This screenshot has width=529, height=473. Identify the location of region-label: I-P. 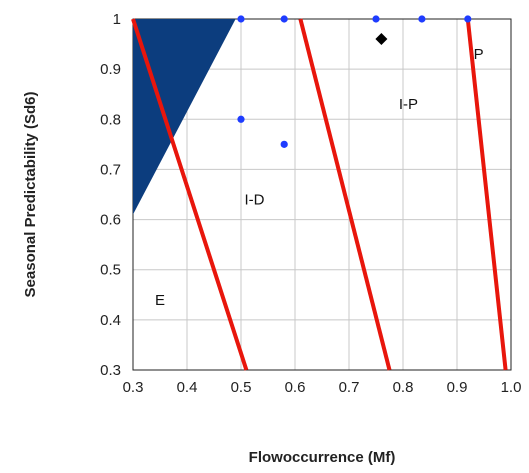
(408, 104).